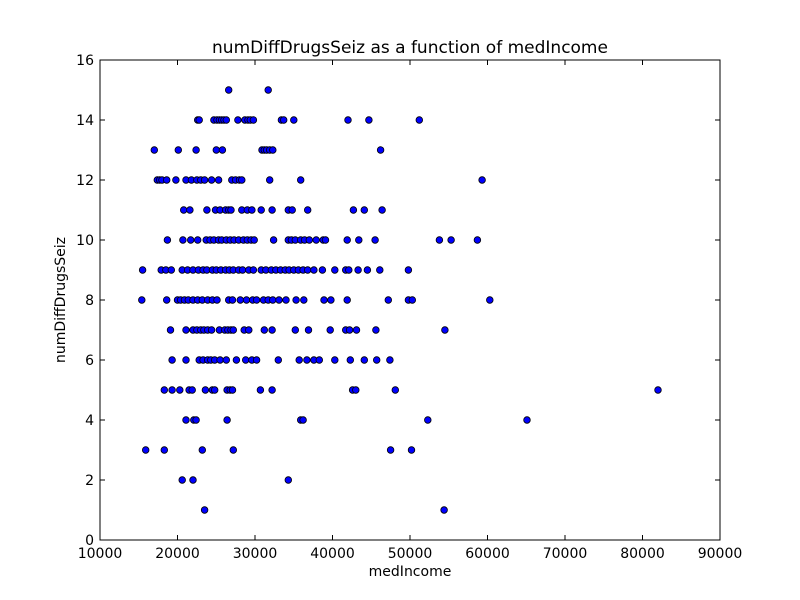 The width and height of the screenshot is (800, 600). What do you see at coordinates (85, 121) in the screenshot?
I see `y-tick-label-7: 14` at bounding box center [85, 121].